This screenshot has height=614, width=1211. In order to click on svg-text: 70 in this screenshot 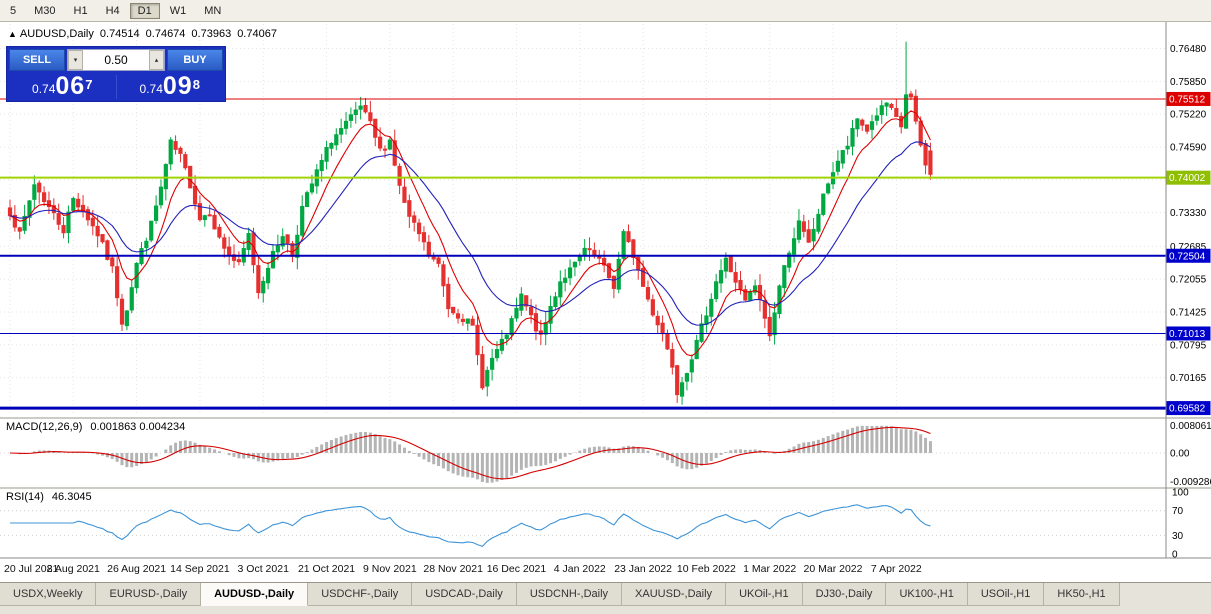, I will do `click(1178, 511)`.